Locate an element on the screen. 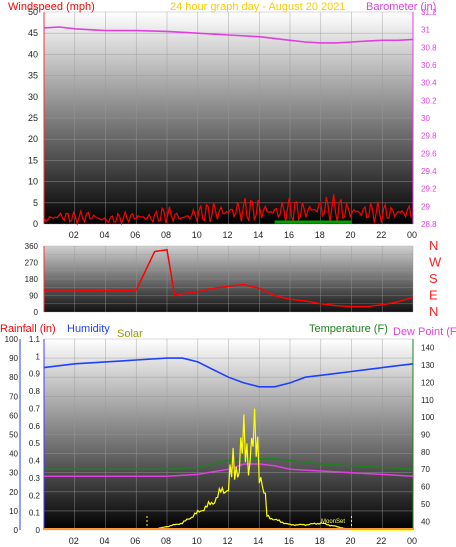 The width and height of the screenshot is (456, 547). wind-y-tick: 25 is located at coordinates (33, 118).